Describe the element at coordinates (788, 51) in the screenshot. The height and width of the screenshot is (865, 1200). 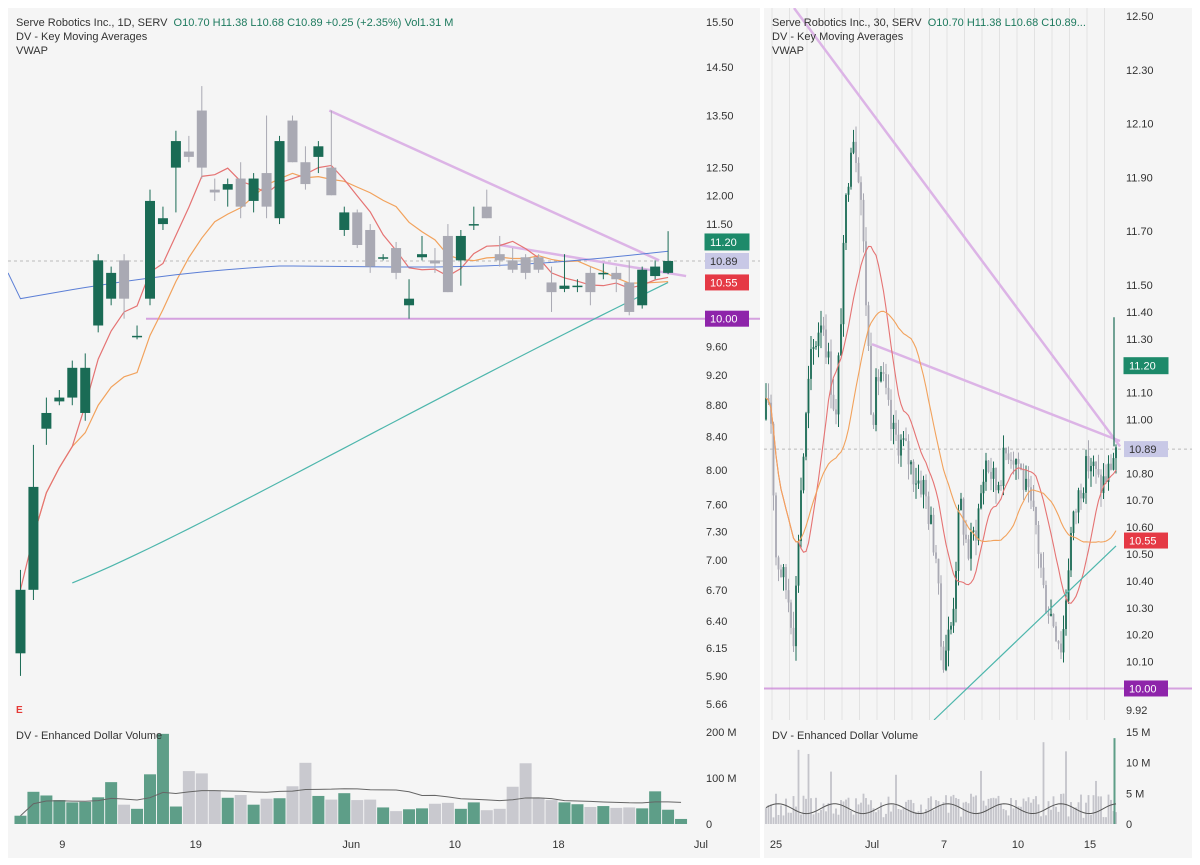
I see `intraday-indicator-vwap: VWAP` at that location.